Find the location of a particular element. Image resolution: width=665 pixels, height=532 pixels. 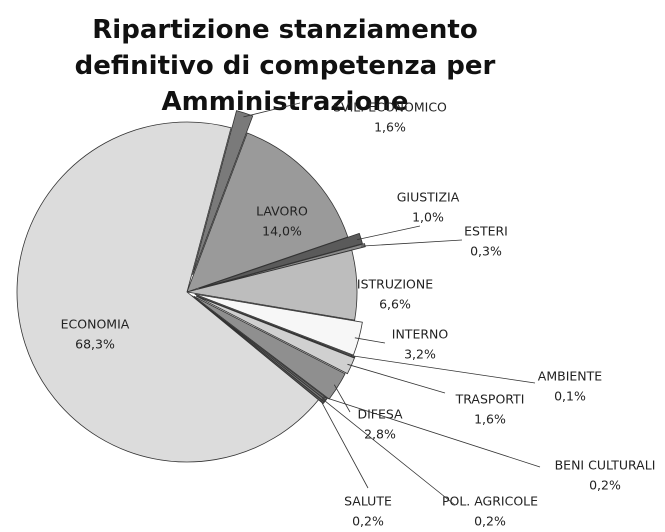

slice-value-label: 14,0% is located at coordinates (282, 231).